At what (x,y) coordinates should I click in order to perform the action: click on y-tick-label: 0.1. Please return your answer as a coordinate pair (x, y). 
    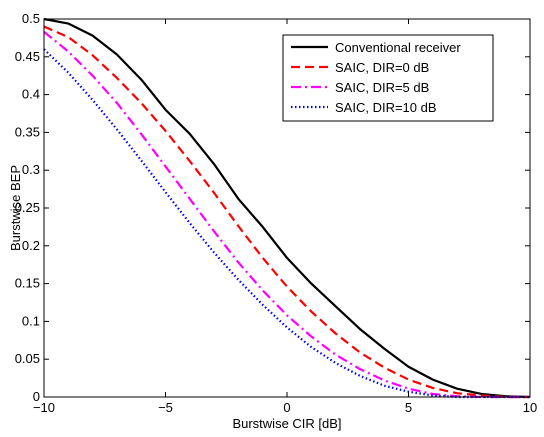
    Looking at the image, I should click on (31, 320).